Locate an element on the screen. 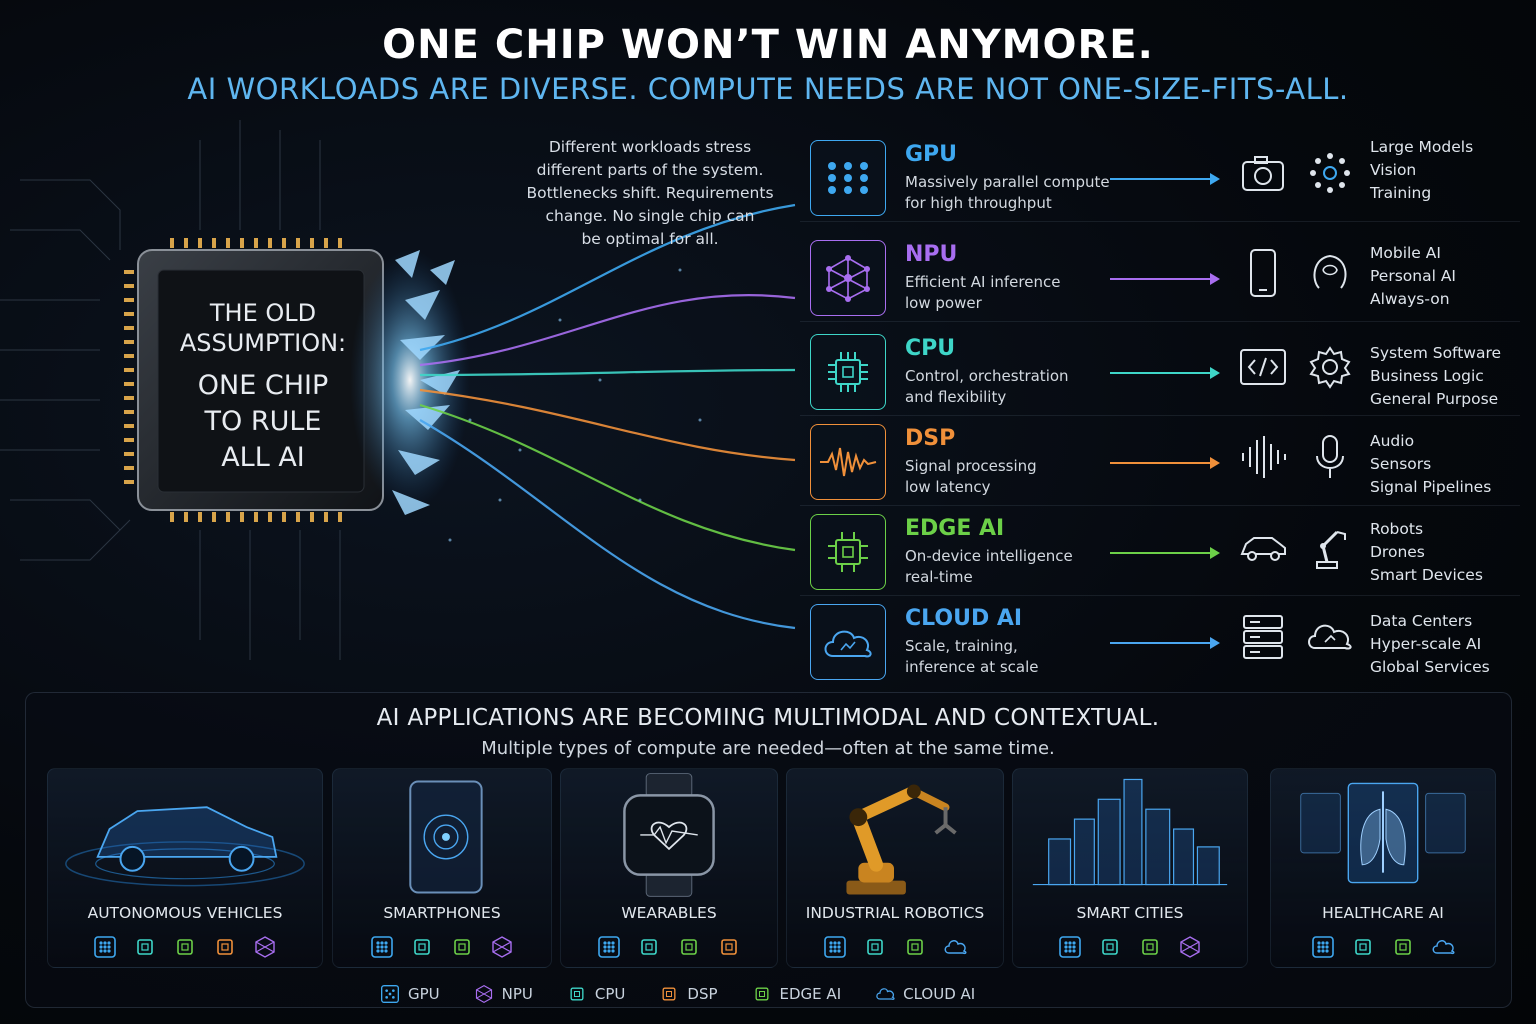 Image resolution: width=1536 pixels, height=1024 pixels. app-line: System Software is located at coordinates (1436, 353).